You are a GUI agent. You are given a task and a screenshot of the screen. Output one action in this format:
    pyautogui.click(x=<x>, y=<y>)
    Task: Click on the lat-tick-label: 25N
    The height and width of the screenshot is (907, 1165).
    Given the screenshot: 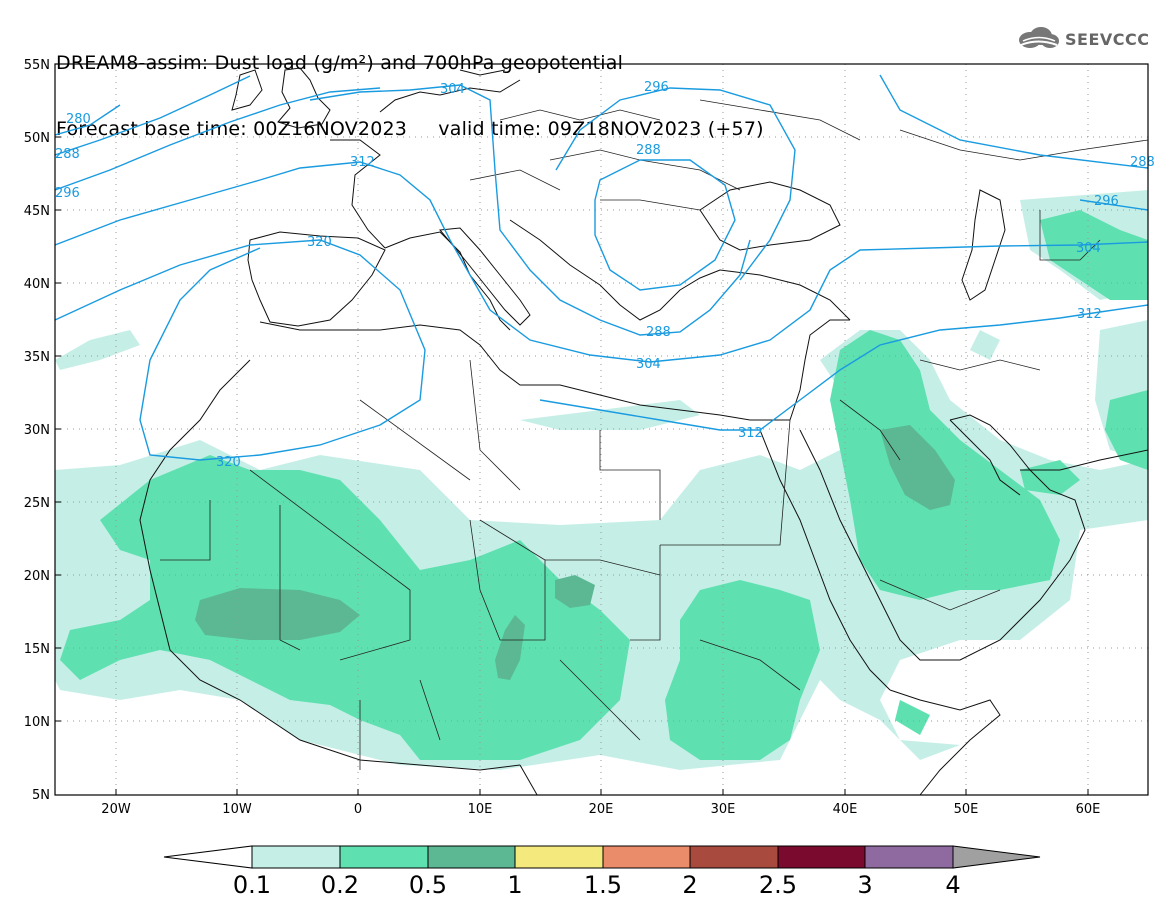 What is the action you would take?
    pyautogui.click(x=37, y=503)
    